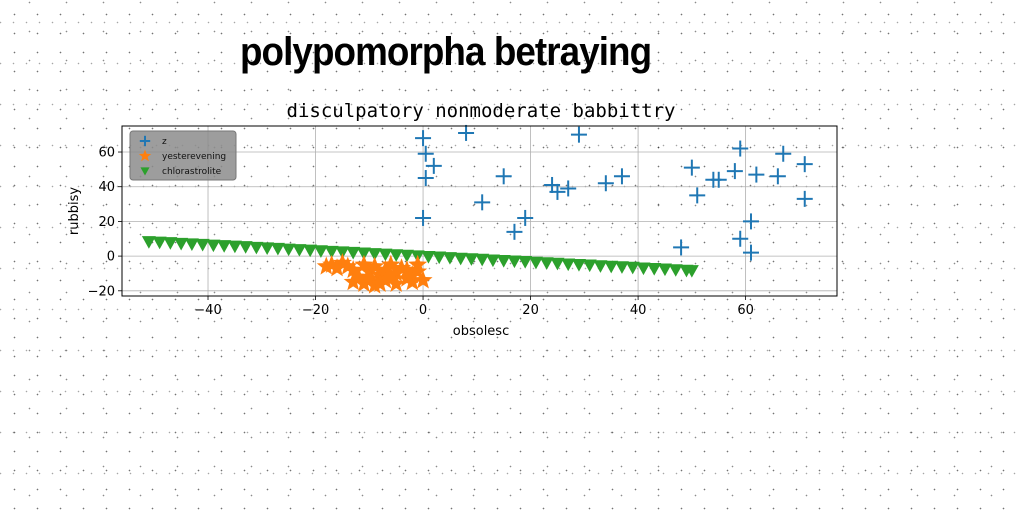 This screenshot has height=512, width=1024. I want to click on y-tick-label: 0, so click(111, 257).